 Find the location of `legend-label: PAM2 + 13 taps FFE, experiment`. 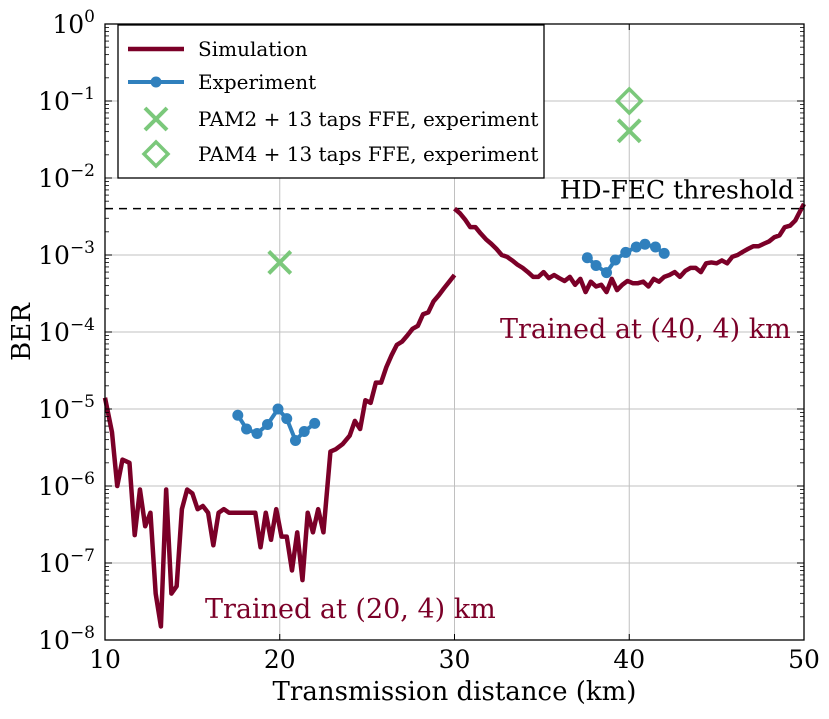

legend-label: PAM2 + 13 taps FFE, experiment is located at coordinates (368, 119).